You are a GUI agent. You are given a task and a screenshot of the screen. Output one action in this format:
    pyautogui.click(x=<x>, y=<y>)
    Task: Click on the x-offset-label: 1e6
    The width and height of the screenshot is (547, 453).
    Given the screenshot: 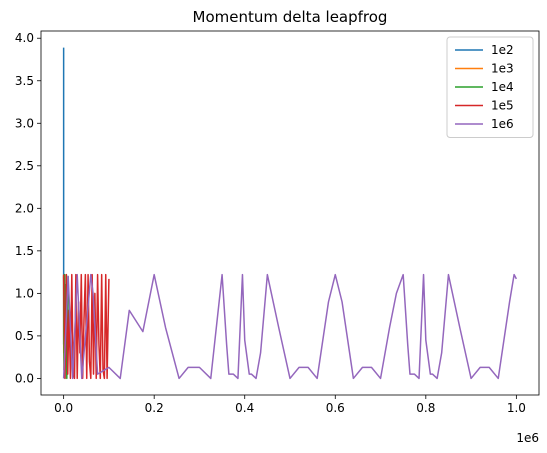 What is the action you would take?
    pyautogui.click(x=527, y=438)
    